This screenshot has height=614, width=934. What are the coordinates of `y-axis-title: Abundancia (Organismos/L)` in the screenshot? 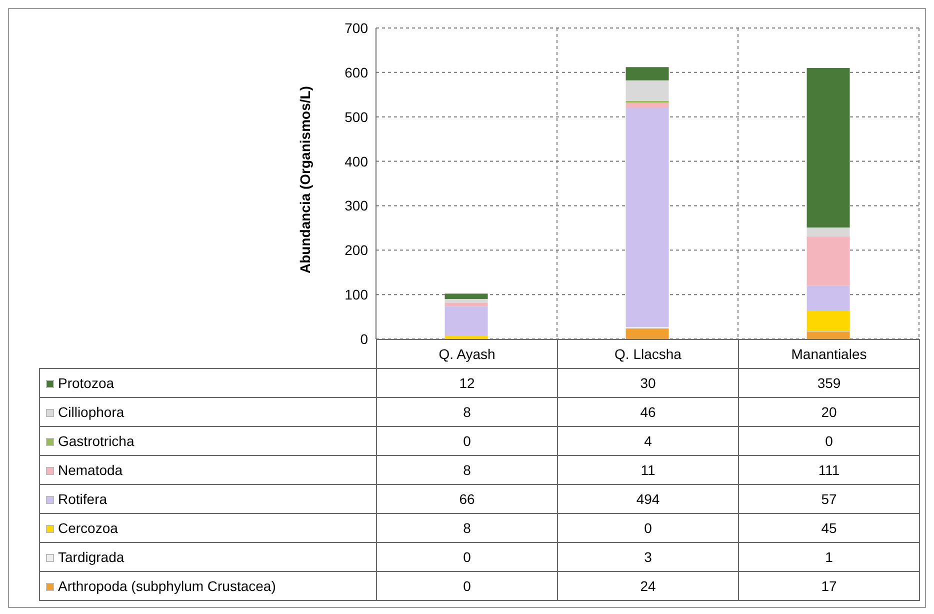 It's located at (304, 180).